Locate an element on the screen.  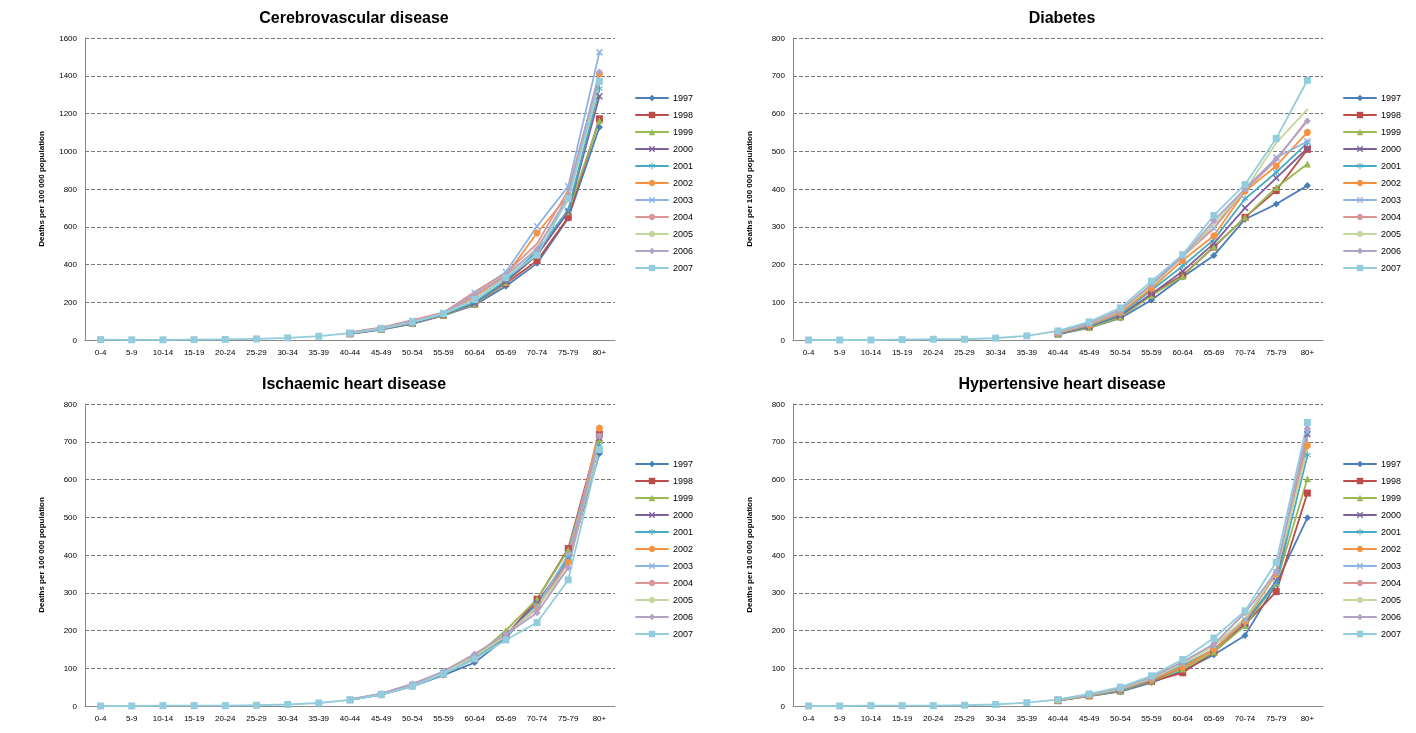
y-tick-label: 1200 is located at coordinates (68, 113).